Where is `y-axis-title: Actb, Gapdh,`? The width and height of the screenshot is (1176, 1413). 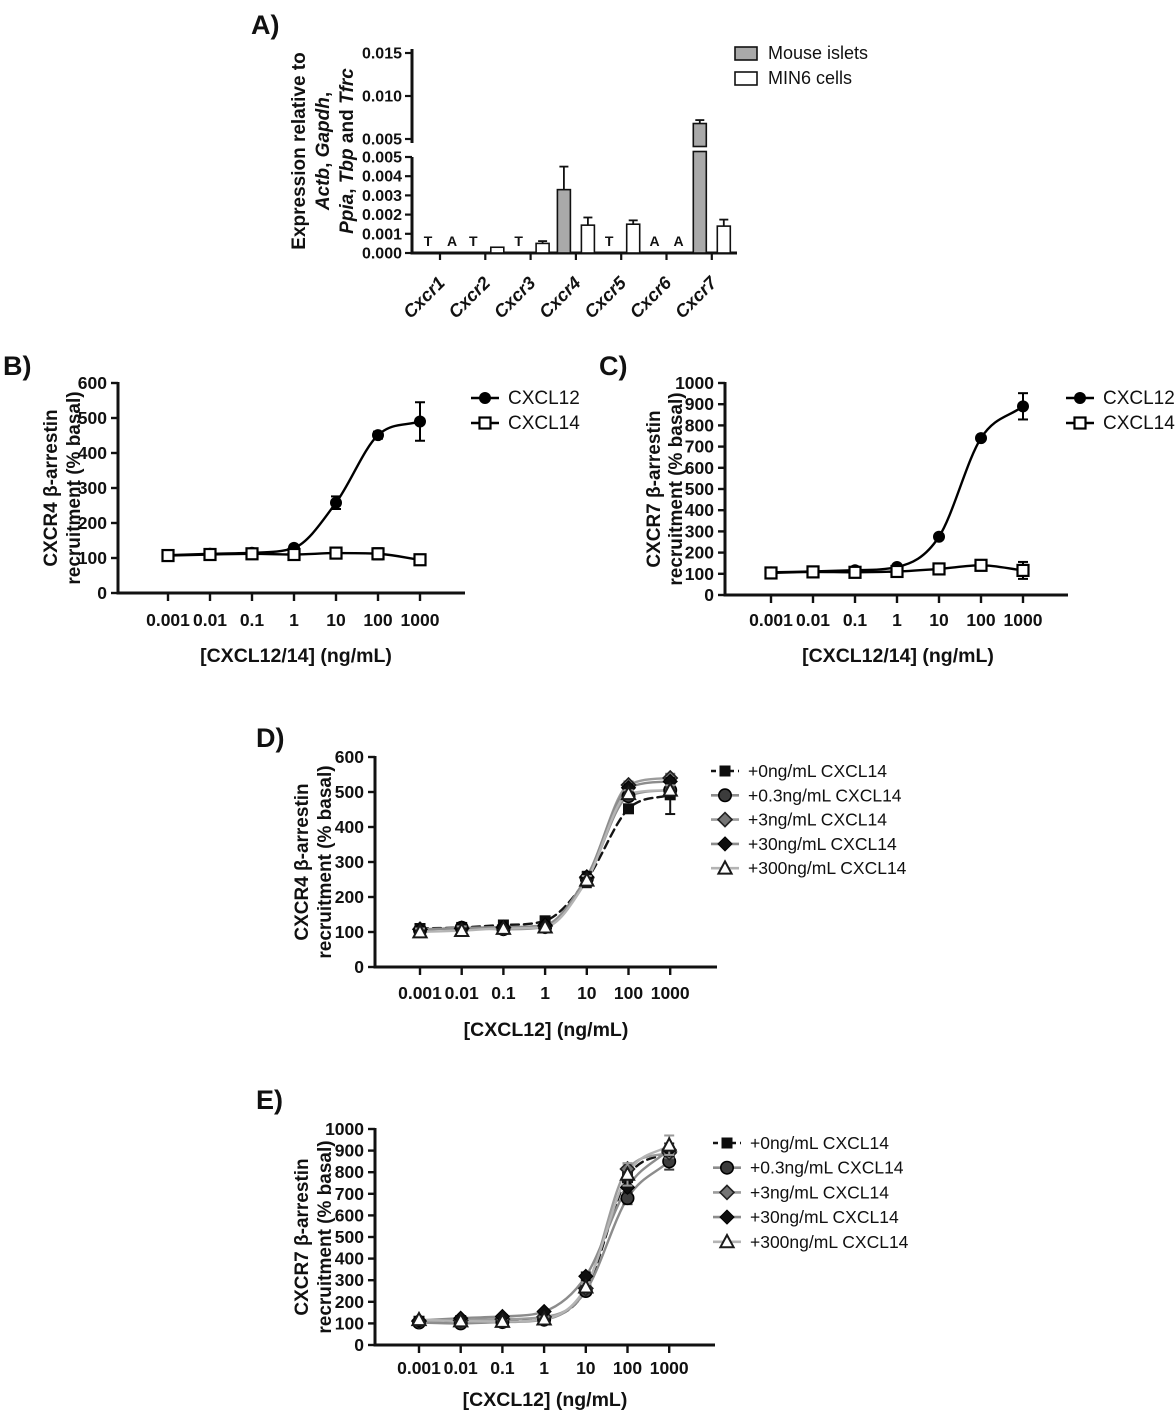
y-axis-title: Actb, Gapdh, is located at coordinates (323, 151).